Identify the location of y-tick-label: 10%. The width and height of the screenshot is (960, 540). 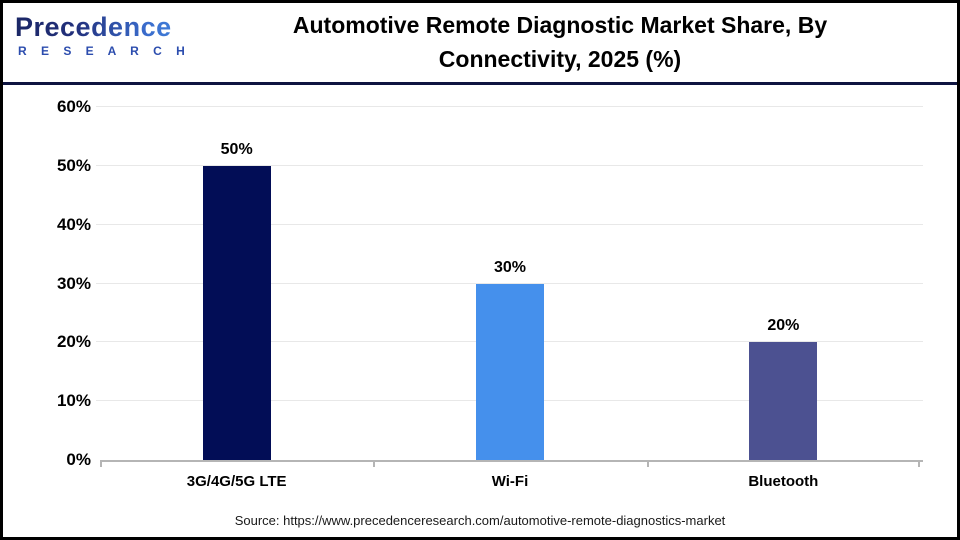
(73, 401).